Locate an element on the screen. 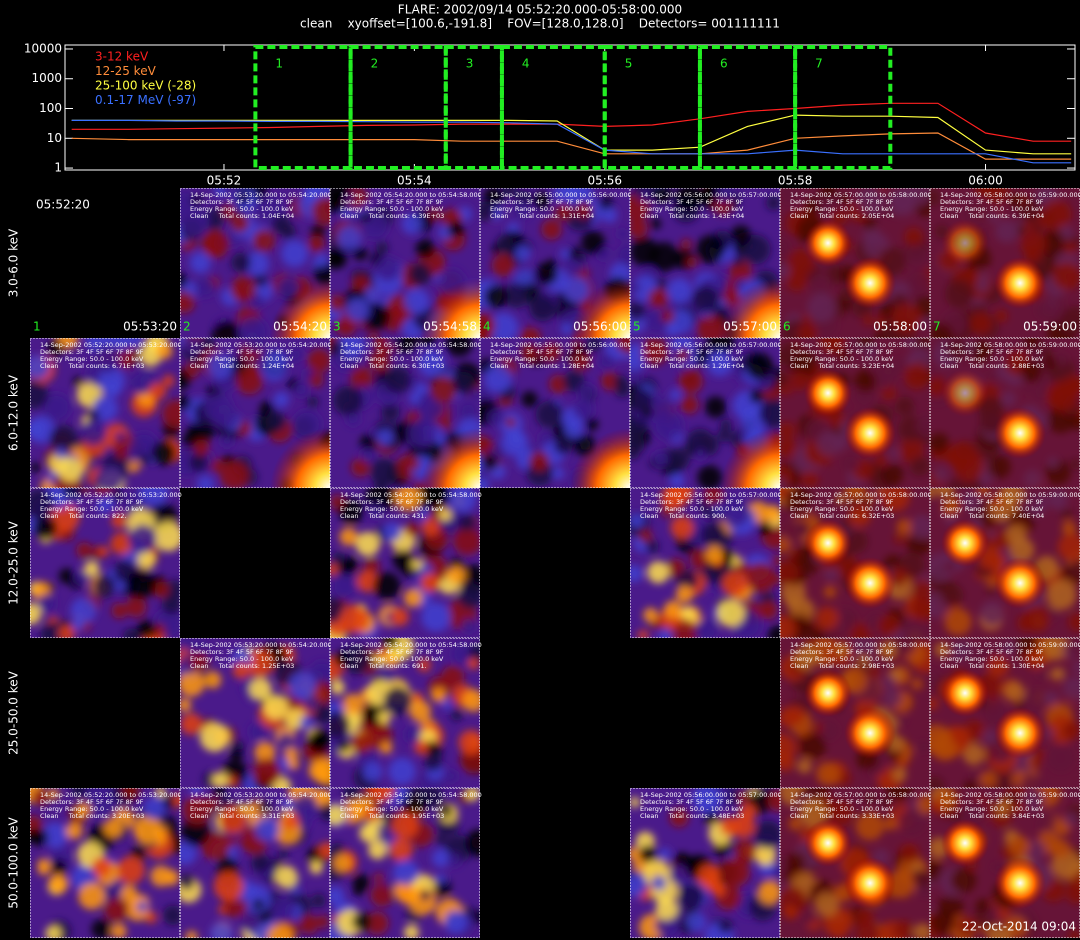  panel-counts: Clean Total counts: 3.20E+03 is located at coordinates (92, 816).